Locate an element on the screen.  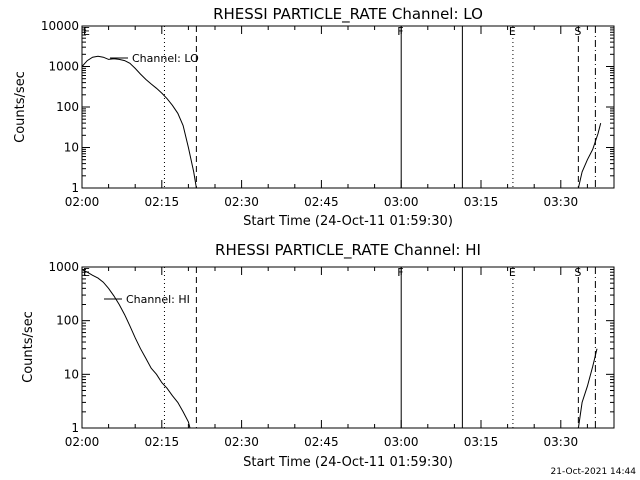
legend-label: Channel: HI is located at coordinates (158, 299).